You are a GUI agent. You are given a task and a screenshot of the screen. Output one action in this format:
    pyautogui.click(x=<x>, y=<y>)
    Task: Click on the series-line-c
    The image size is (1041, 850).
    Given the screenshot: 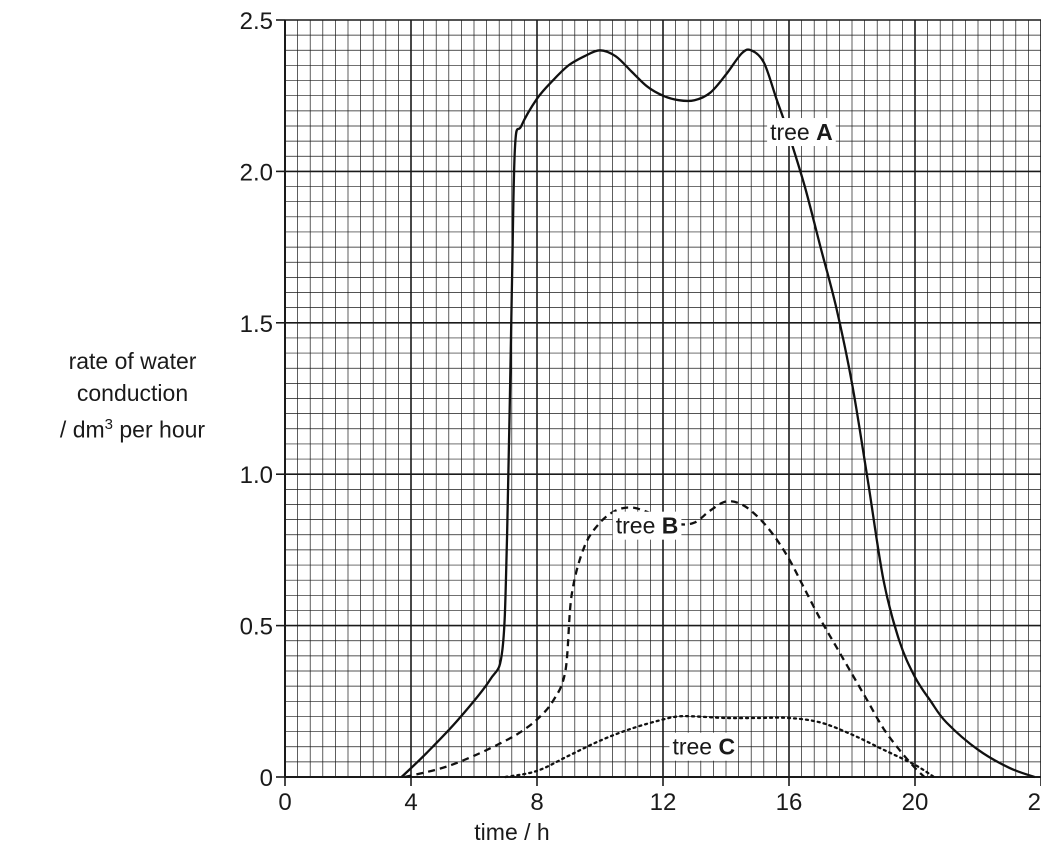 What is the action you would take?
    pyautogui.click(x=720, y=746)
    